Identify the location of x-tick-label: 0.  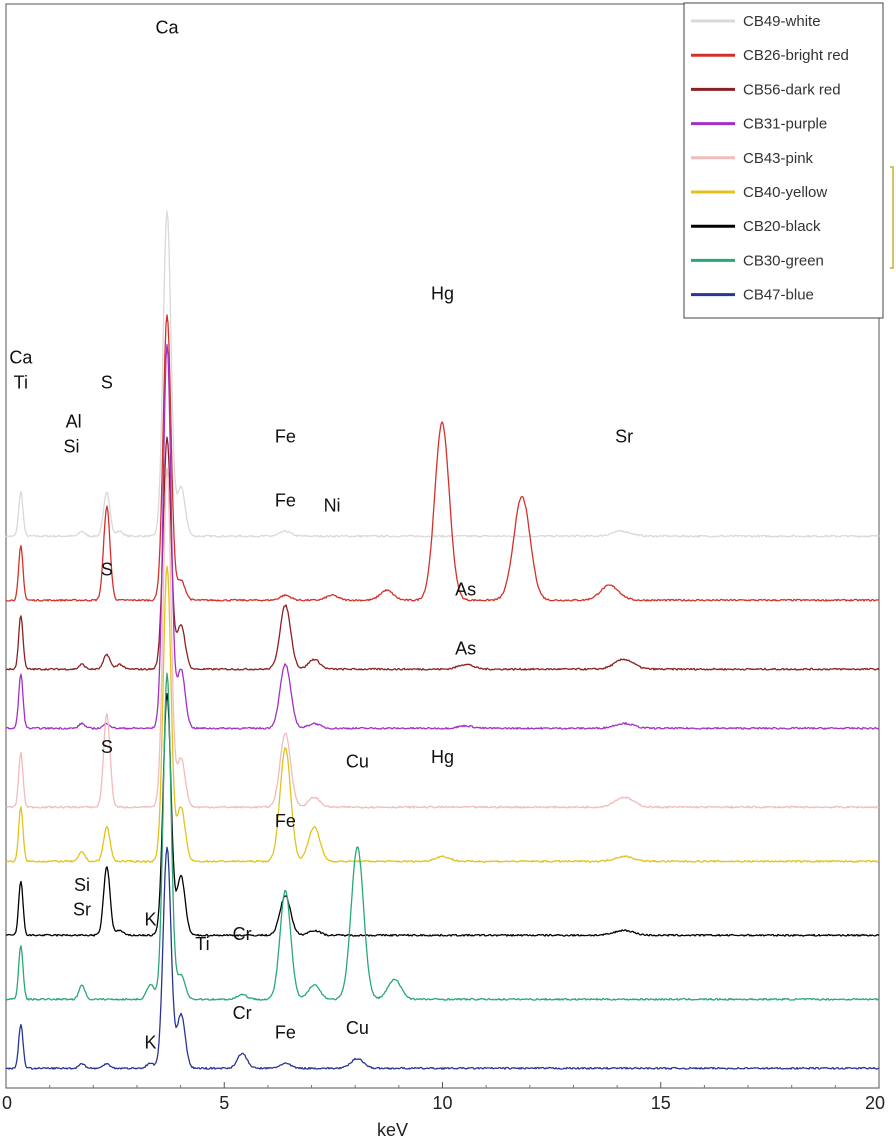
(7, 1103).